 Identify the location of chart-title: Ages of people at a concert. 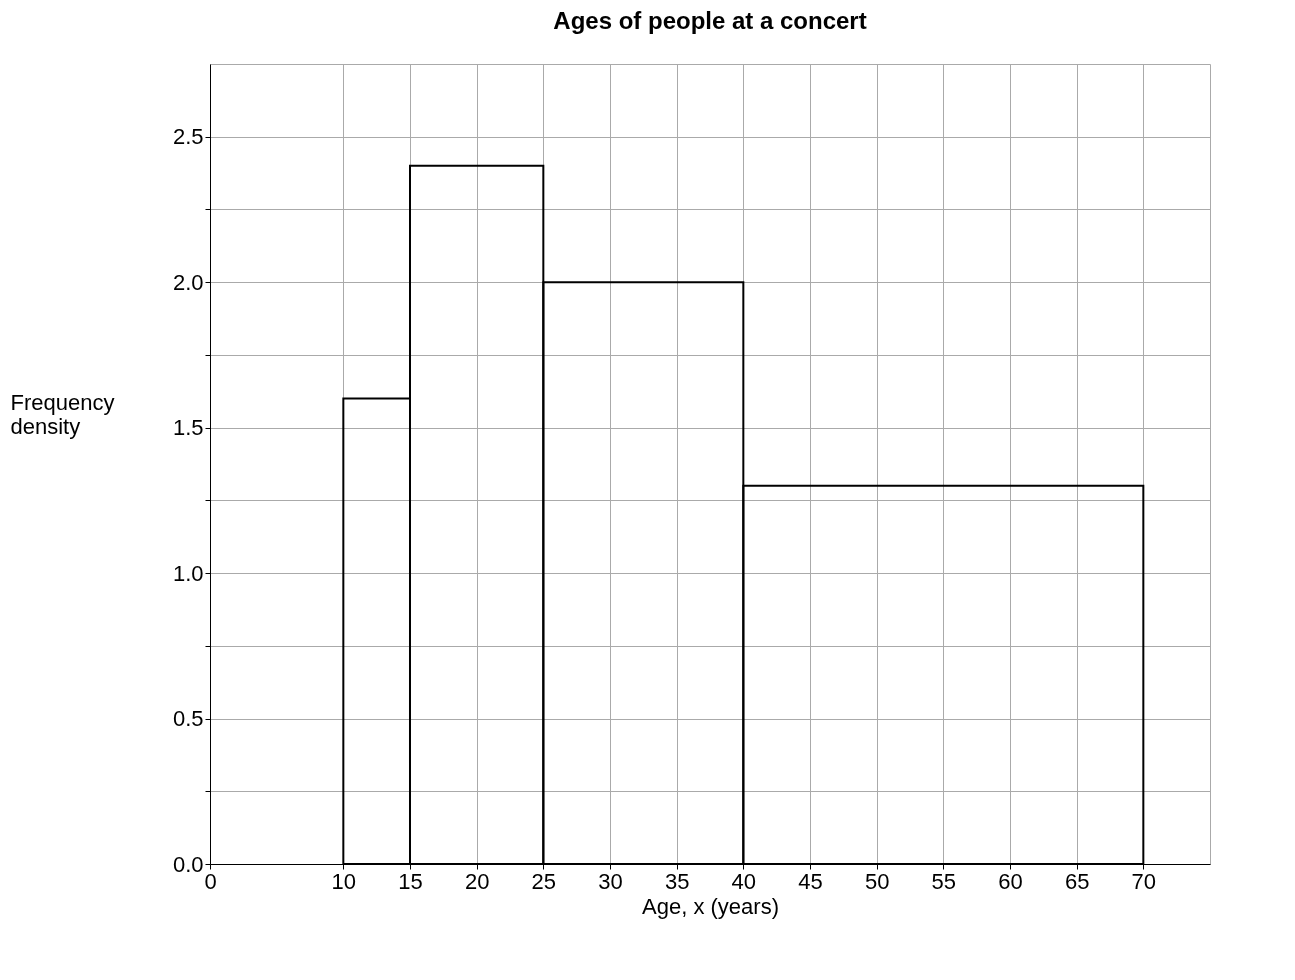
(710, 20).